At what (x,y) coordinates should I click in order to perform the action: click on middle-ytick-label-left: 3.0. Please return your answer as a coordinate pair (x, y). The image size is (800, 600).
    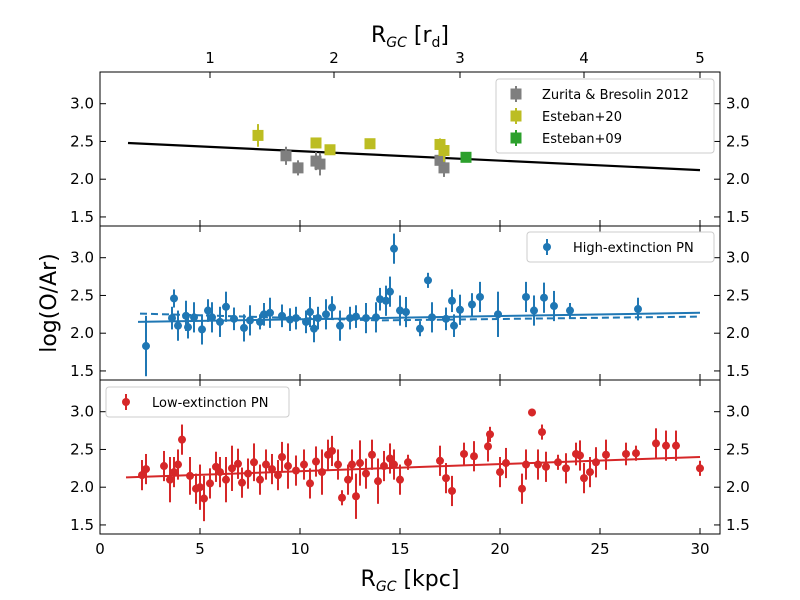
    Looking at the image, I should click on (82, 258).